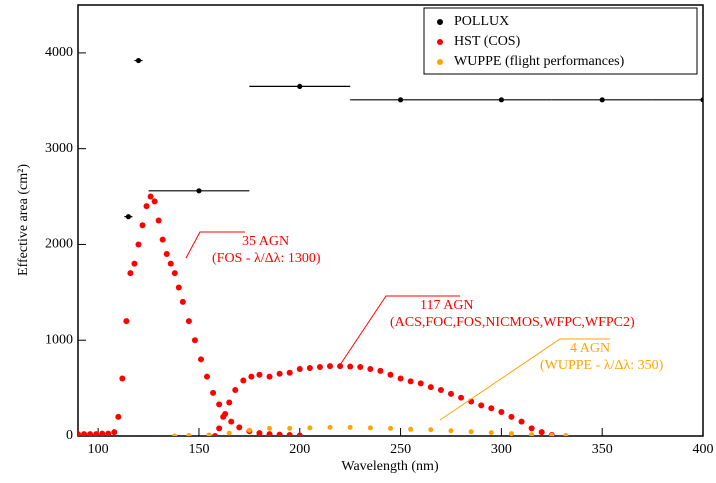  I want to click on x-tick-label: 300, so click(501, 449).